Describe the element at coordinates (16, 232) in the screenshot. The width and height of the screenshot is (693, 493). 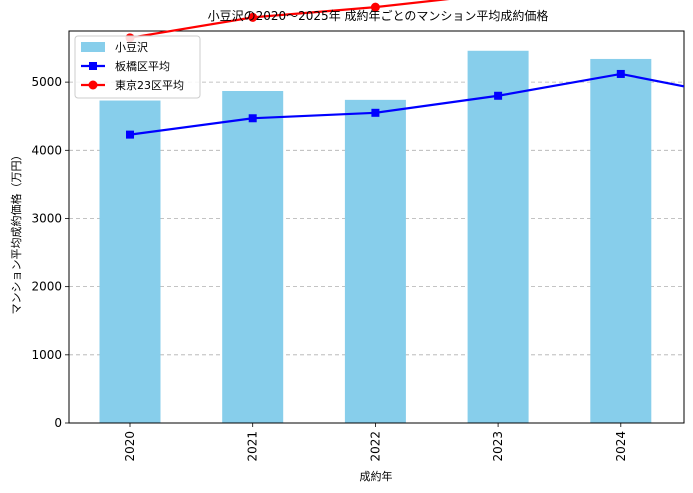
I see `y-axis-label: マンション平均成約価格（万円）` at that location.